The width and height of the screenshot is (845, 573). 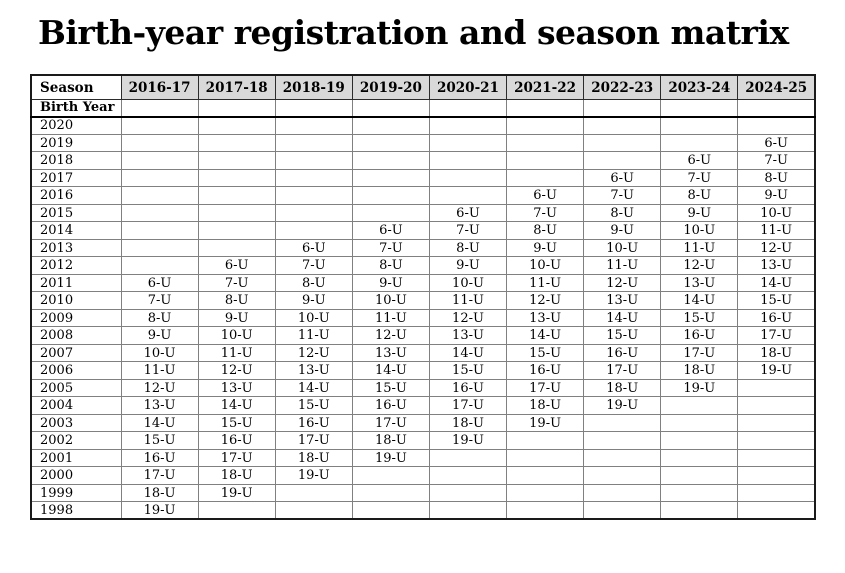 I want to click on birth-year-cell-2019: 2019, so click(x=76, y=143).